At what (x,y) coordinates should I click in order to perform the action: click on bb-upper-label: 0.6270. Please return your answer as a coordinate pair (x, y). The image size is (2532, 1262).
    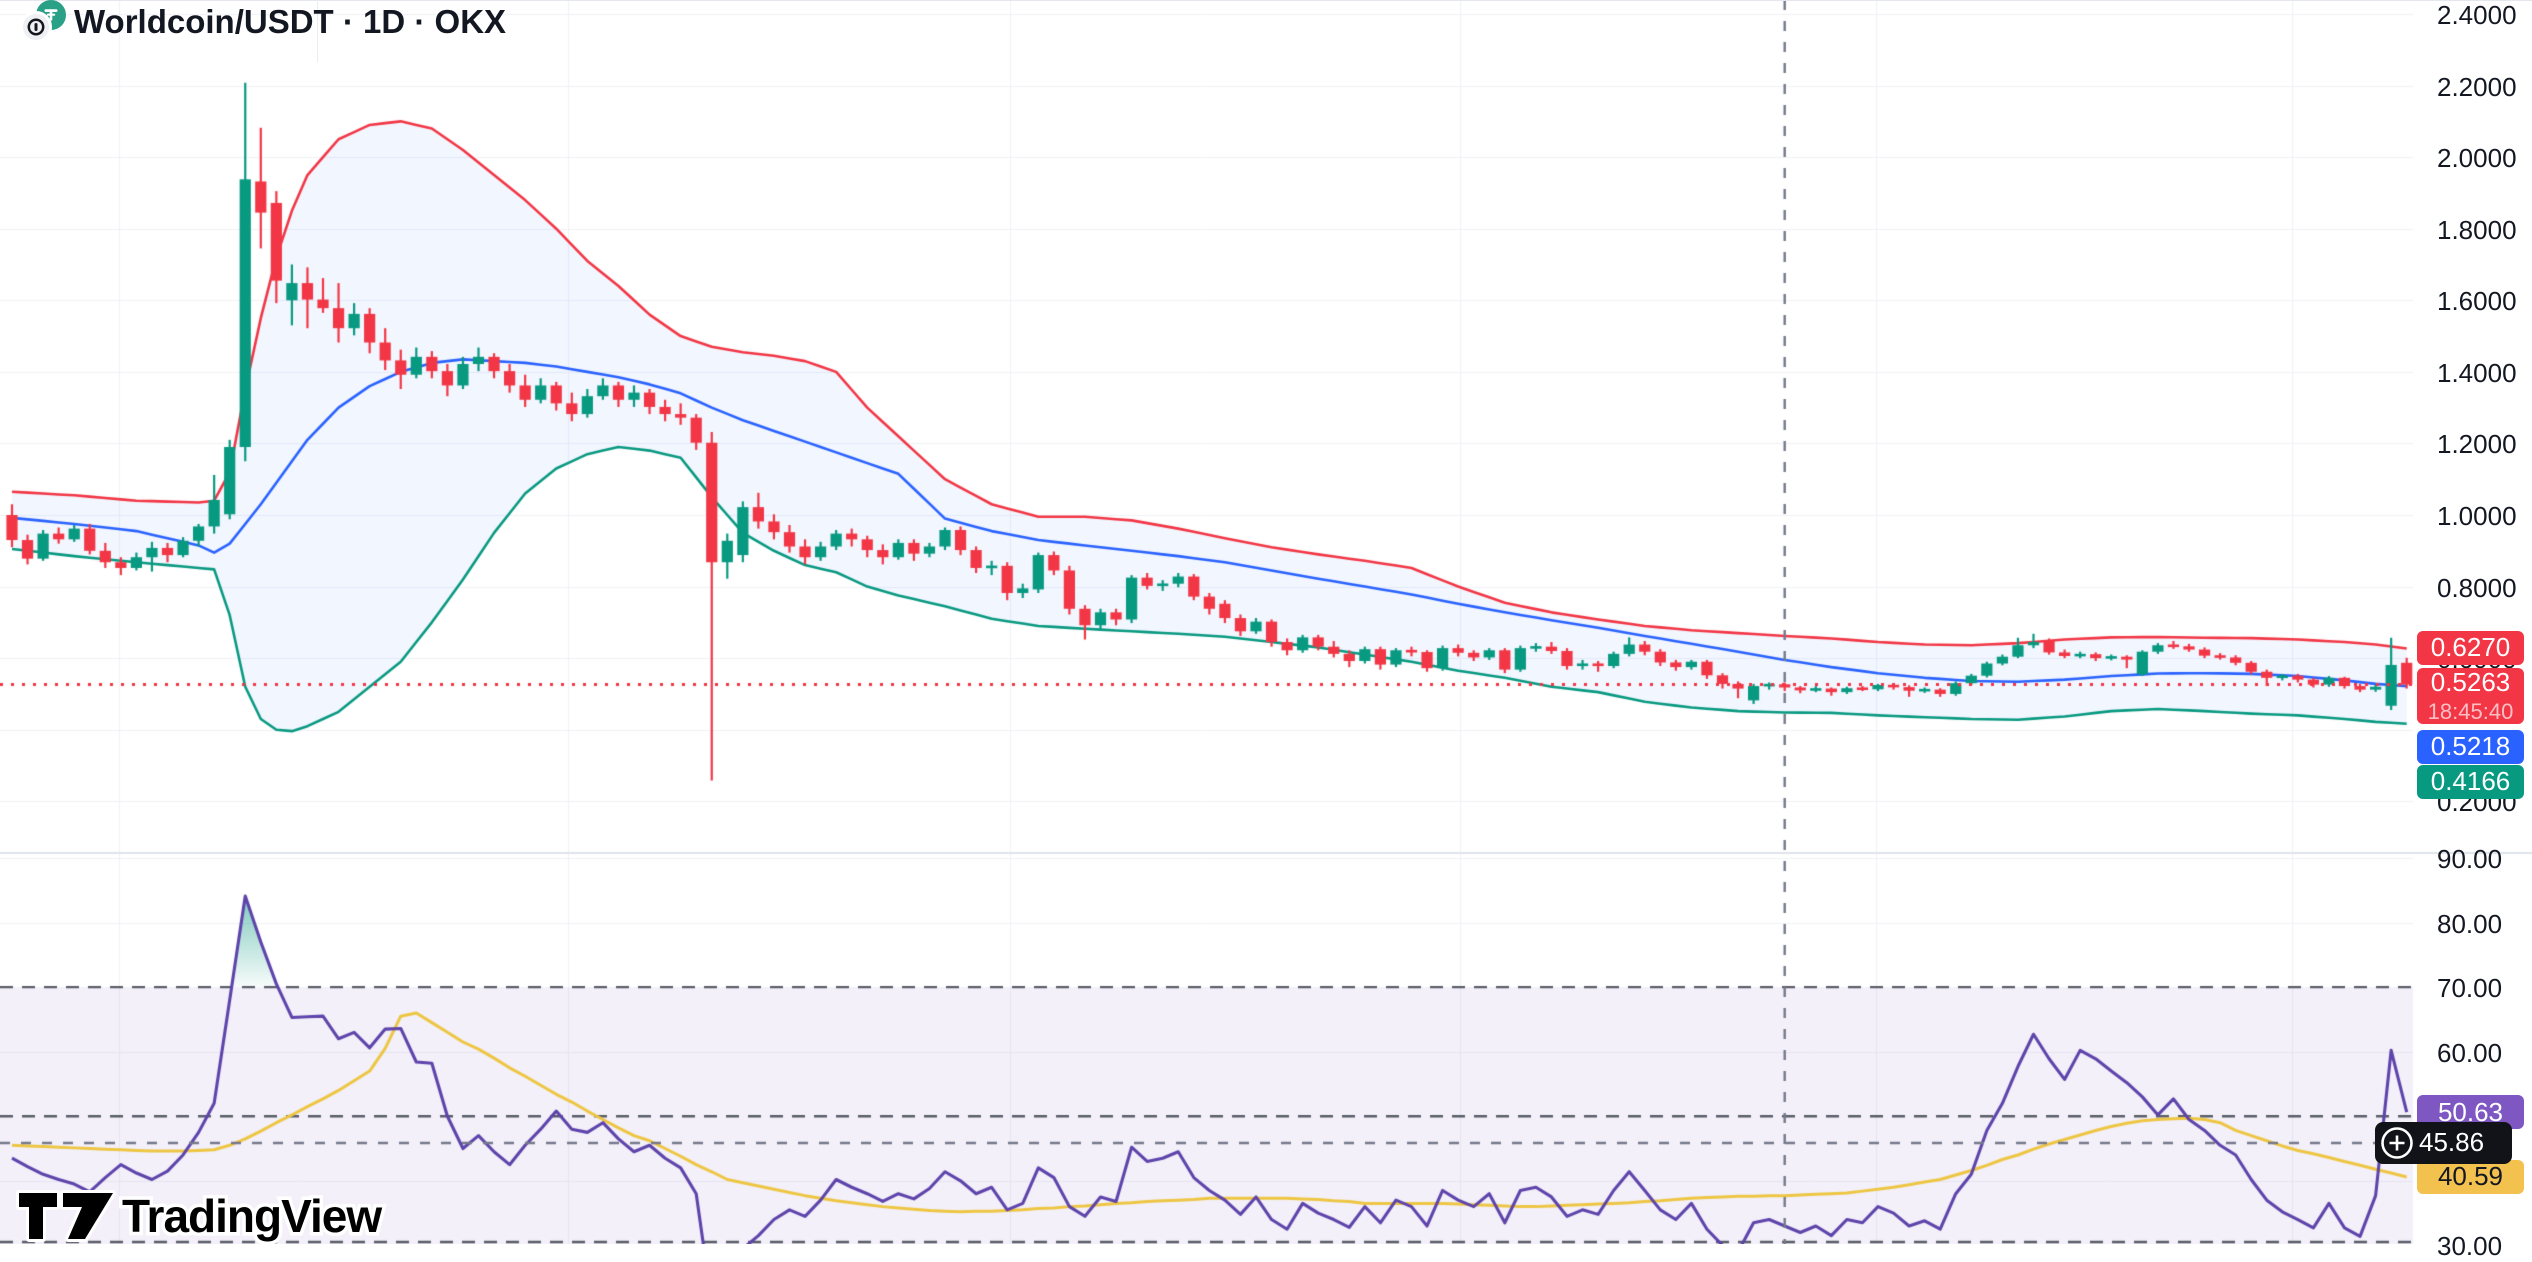
    Looking at the image, I should click on (2470, 648).